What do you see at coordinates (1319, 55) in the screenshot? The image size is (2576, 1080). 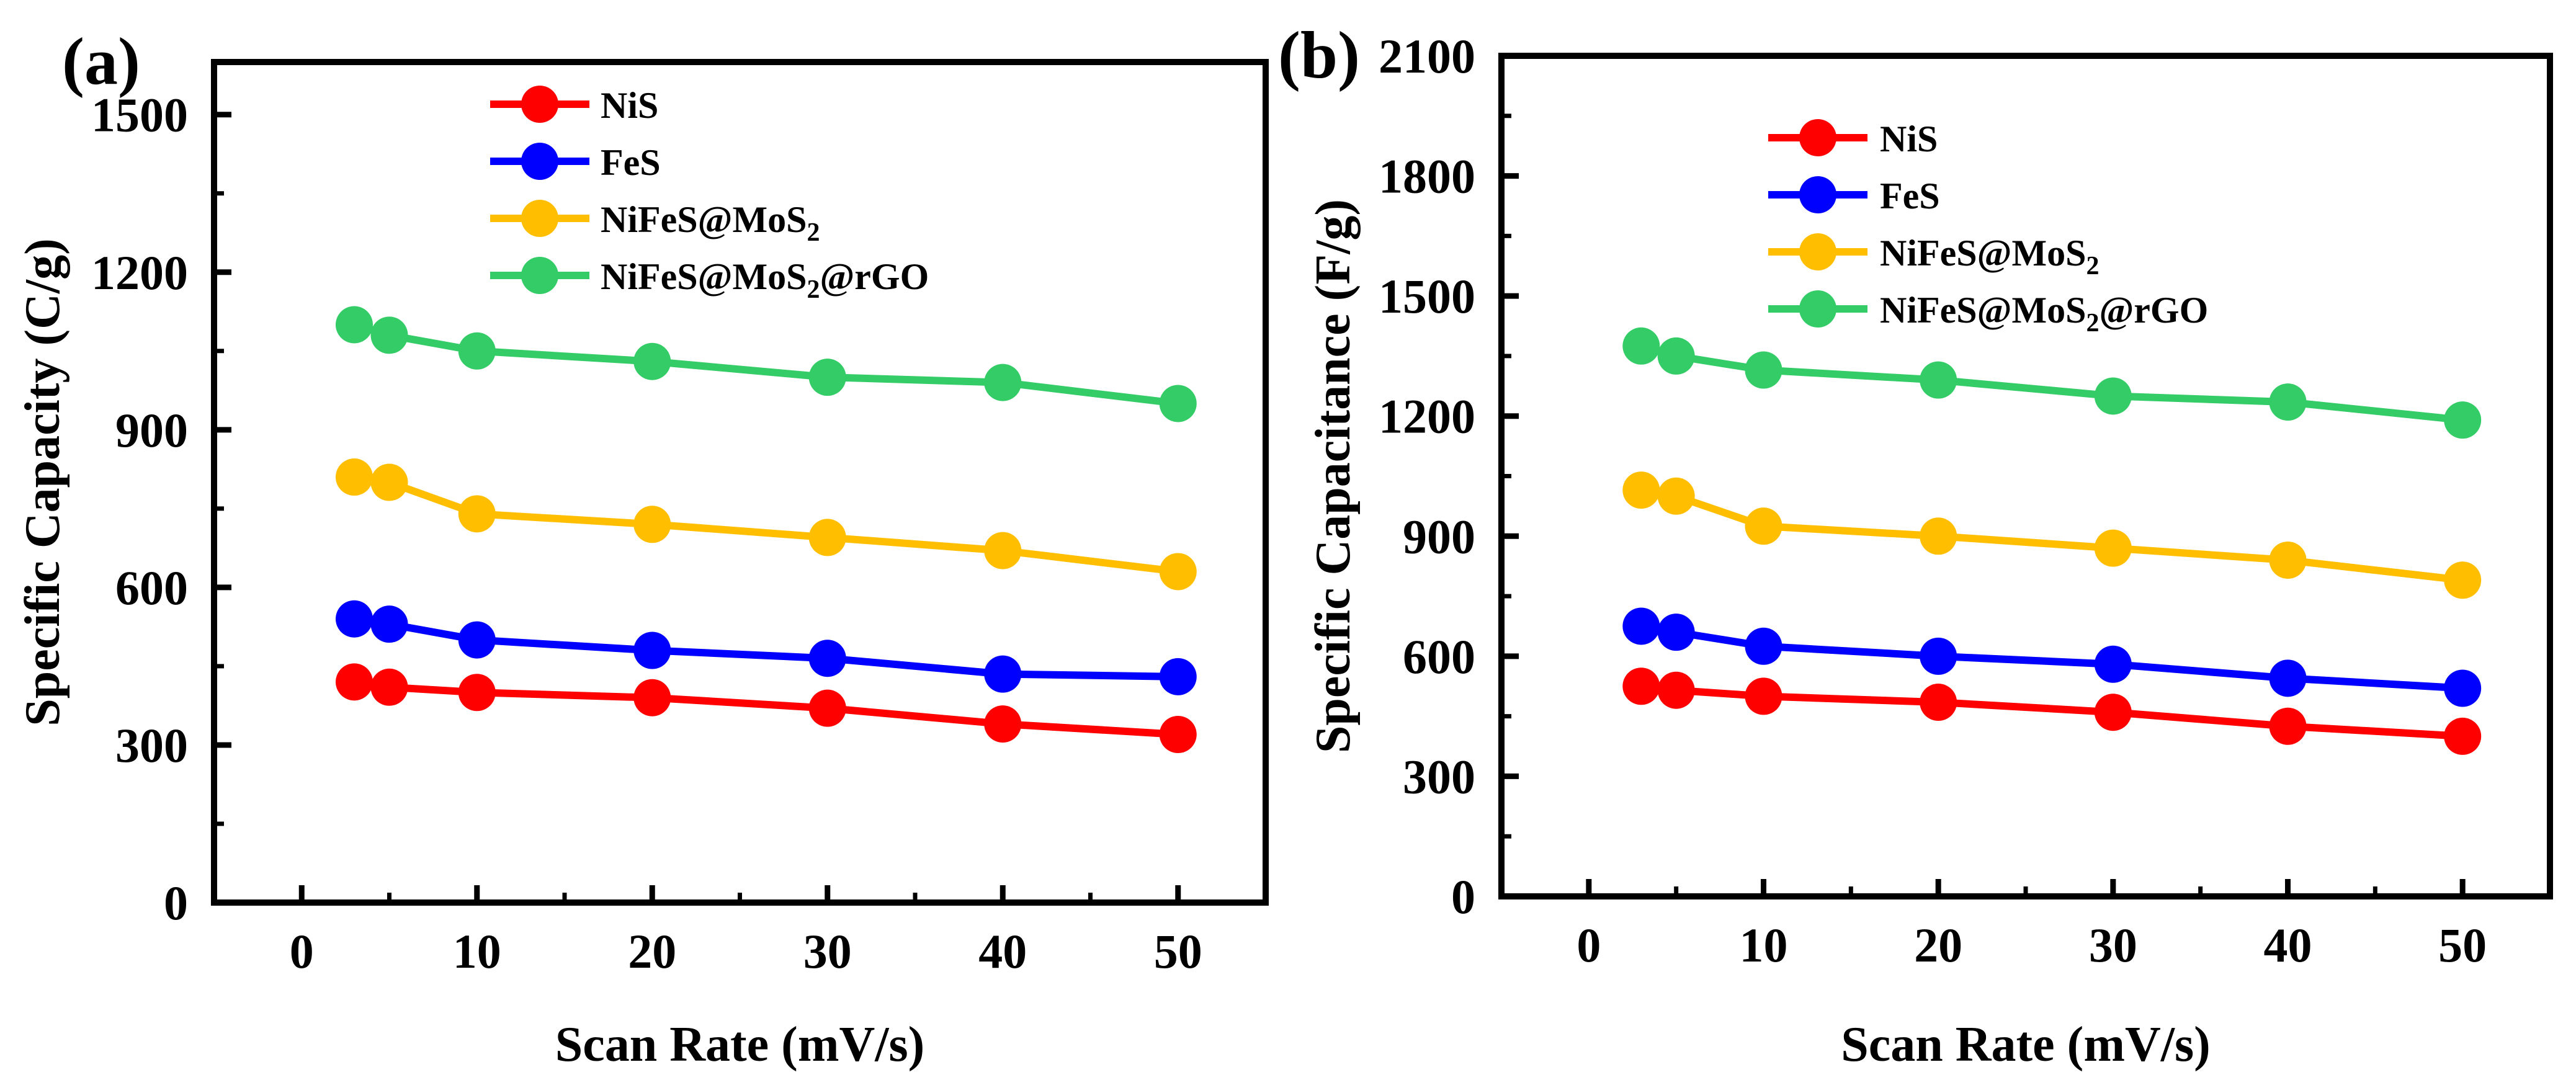 I see `panel-label: (b)` at bounding box center [1319, 55].